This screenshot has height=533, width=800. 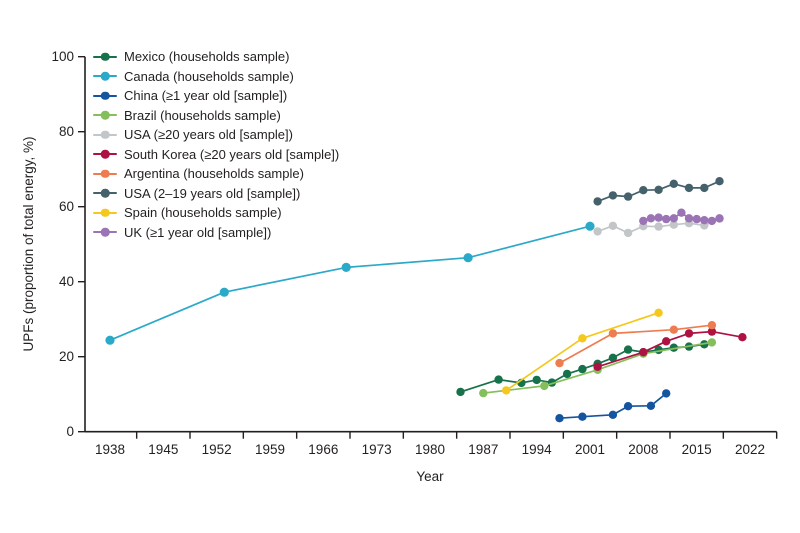 What do you see at coordinates (217, 449) in the screenshot?
I see `x-tick-label: 1952` at bounding box center [217, 449].